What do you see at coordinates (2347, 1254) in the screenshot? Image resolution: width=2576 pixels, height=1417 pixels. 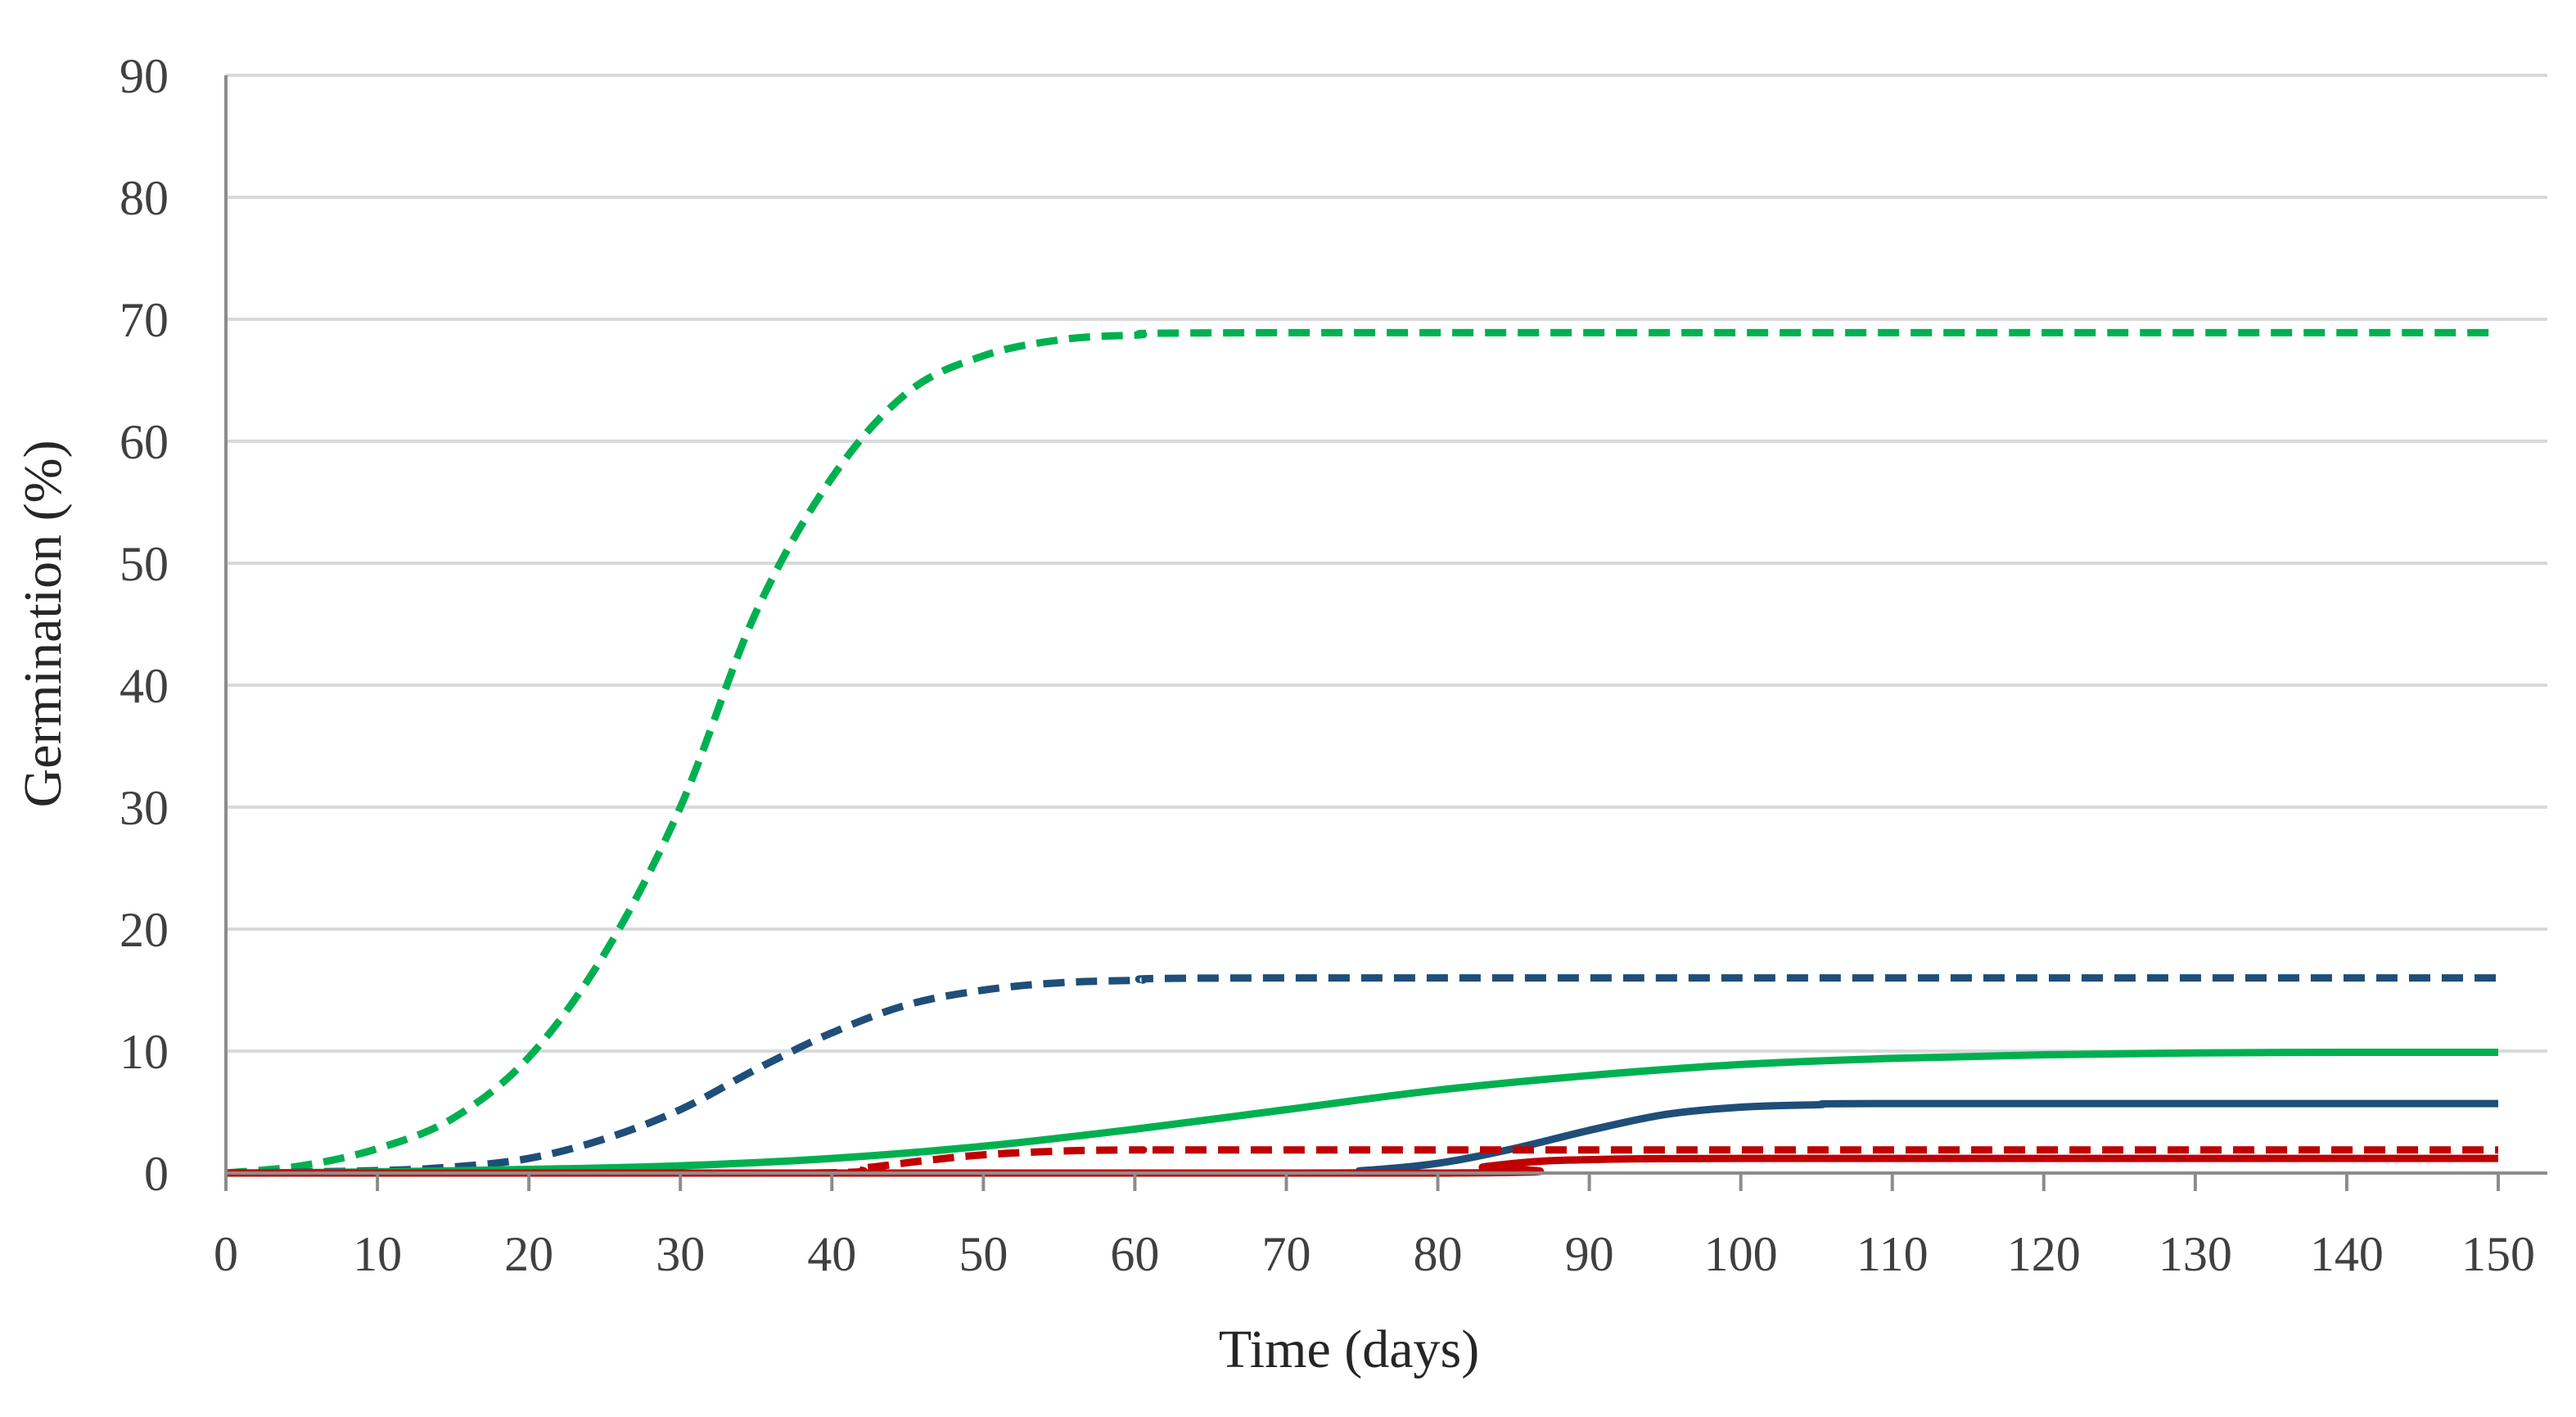 I see `x-tick-label: 140` at bounding box center [2347, 1254].